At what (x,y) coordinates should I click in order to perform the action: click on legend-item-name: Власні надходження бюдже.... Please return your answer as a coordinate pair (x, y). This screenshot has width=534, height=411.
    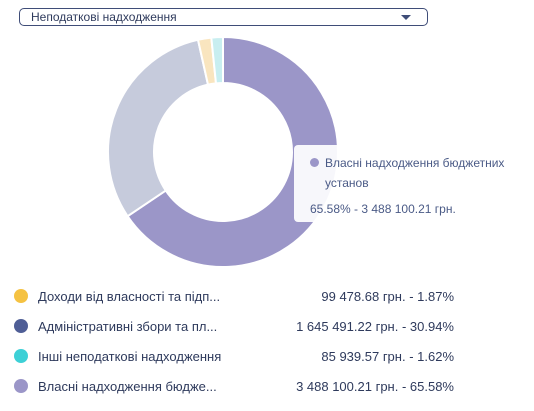
    Looking at the image, I should click on (127, 386).